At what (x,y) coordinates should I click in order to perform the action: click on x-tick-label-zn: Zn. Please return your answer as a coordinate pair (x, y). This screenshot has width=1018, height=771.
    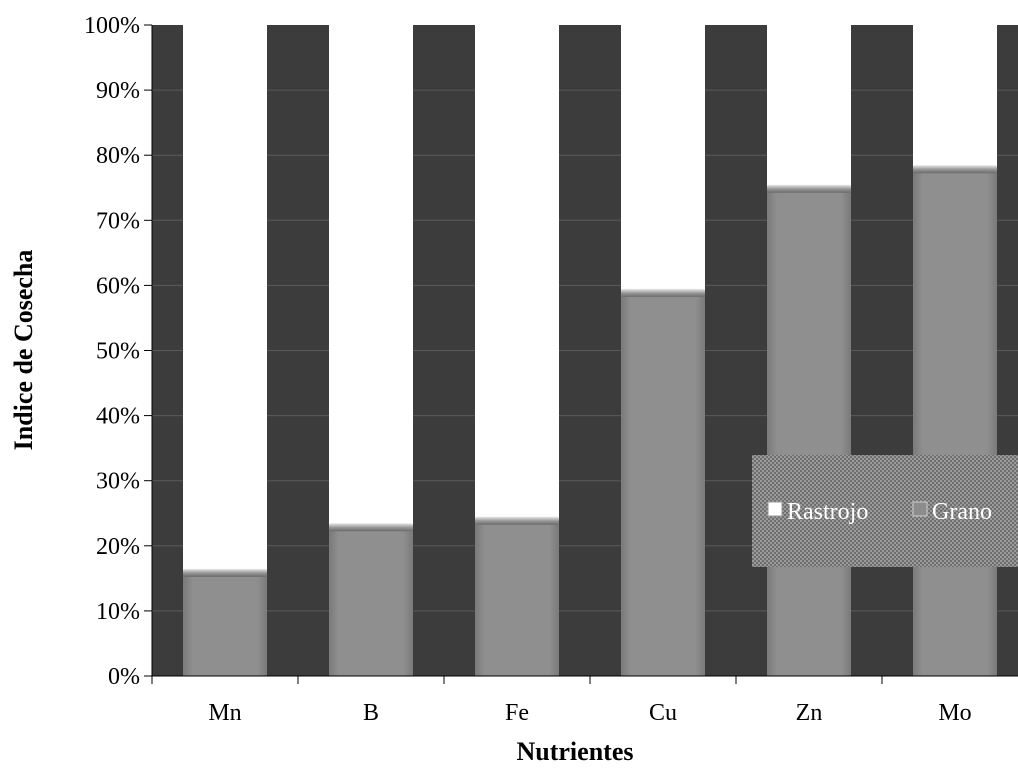
    Looking at the image, I should click on (809, 713).